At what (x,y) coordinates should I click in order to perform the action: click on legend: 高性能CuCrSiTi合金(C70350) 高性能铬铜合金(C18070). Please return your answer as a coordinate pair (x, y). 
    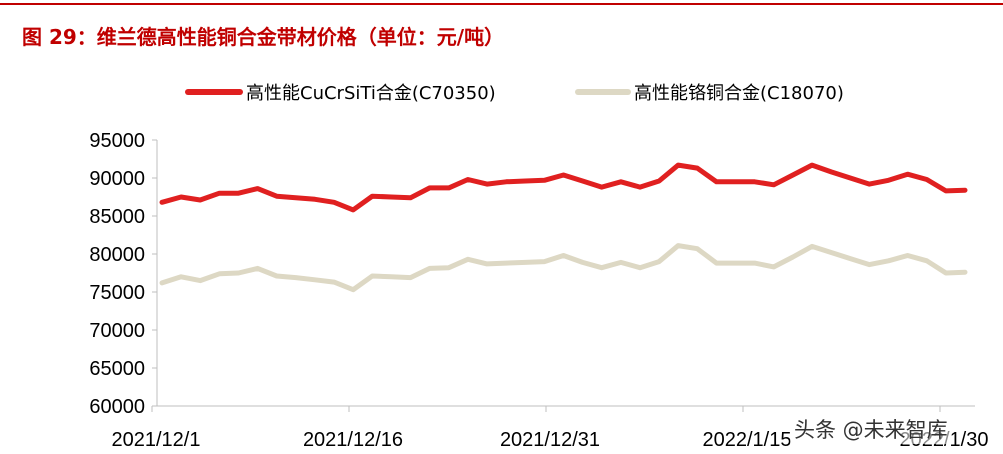
    Looking at the image, I should click on (514, 93).